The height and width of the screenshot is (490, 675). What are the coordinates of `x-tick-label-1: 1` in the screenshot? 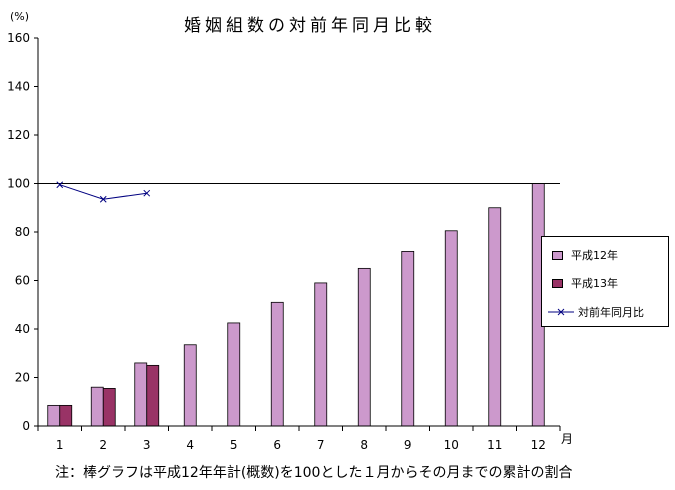 It's located at (60, 445).